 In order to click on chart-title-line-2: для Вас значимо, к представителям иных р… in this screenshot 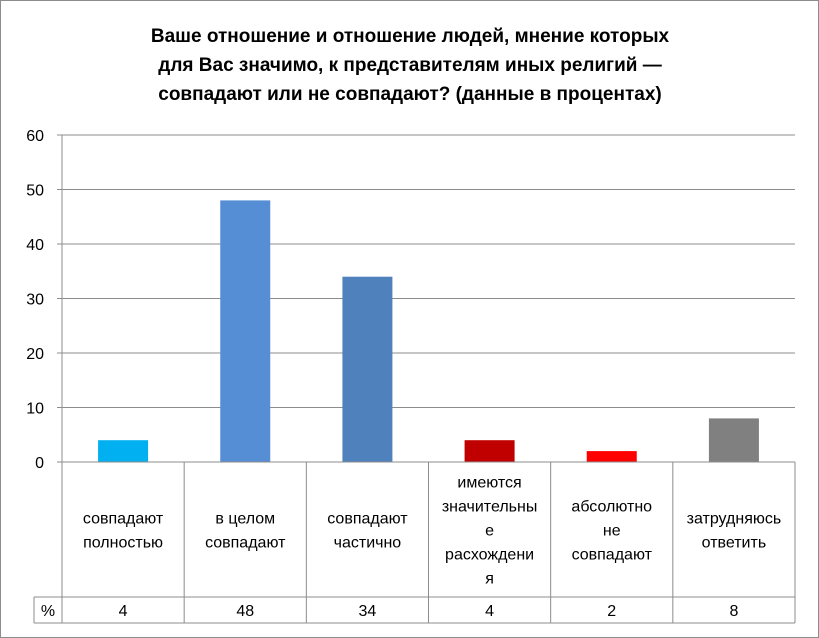, I will do `click(410, 65)`.